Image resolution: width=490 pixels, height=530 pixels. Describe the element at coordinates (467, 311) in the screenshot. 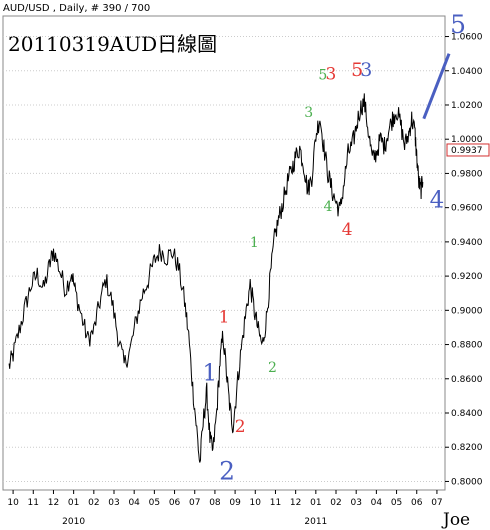

I see `y-tick-label: 0.9000` at that location.